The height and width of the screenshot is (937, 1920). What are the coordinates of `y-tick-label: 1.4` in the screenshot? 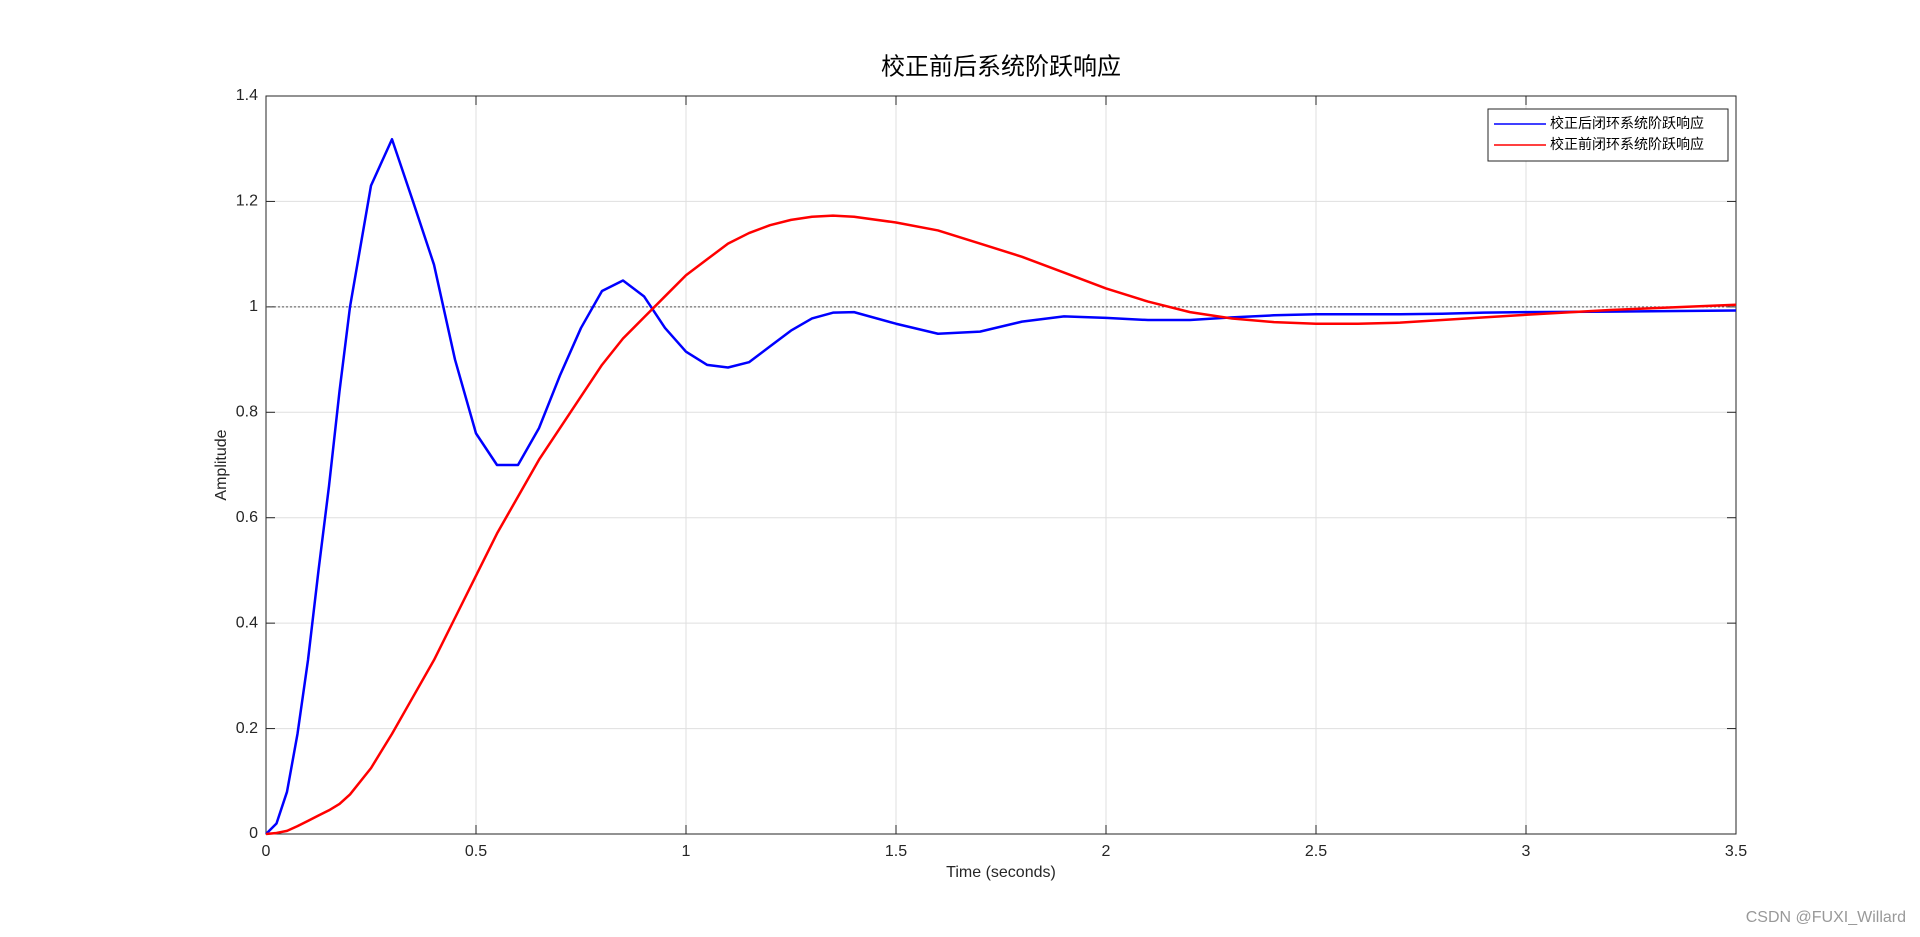 It's located at (247, 95).